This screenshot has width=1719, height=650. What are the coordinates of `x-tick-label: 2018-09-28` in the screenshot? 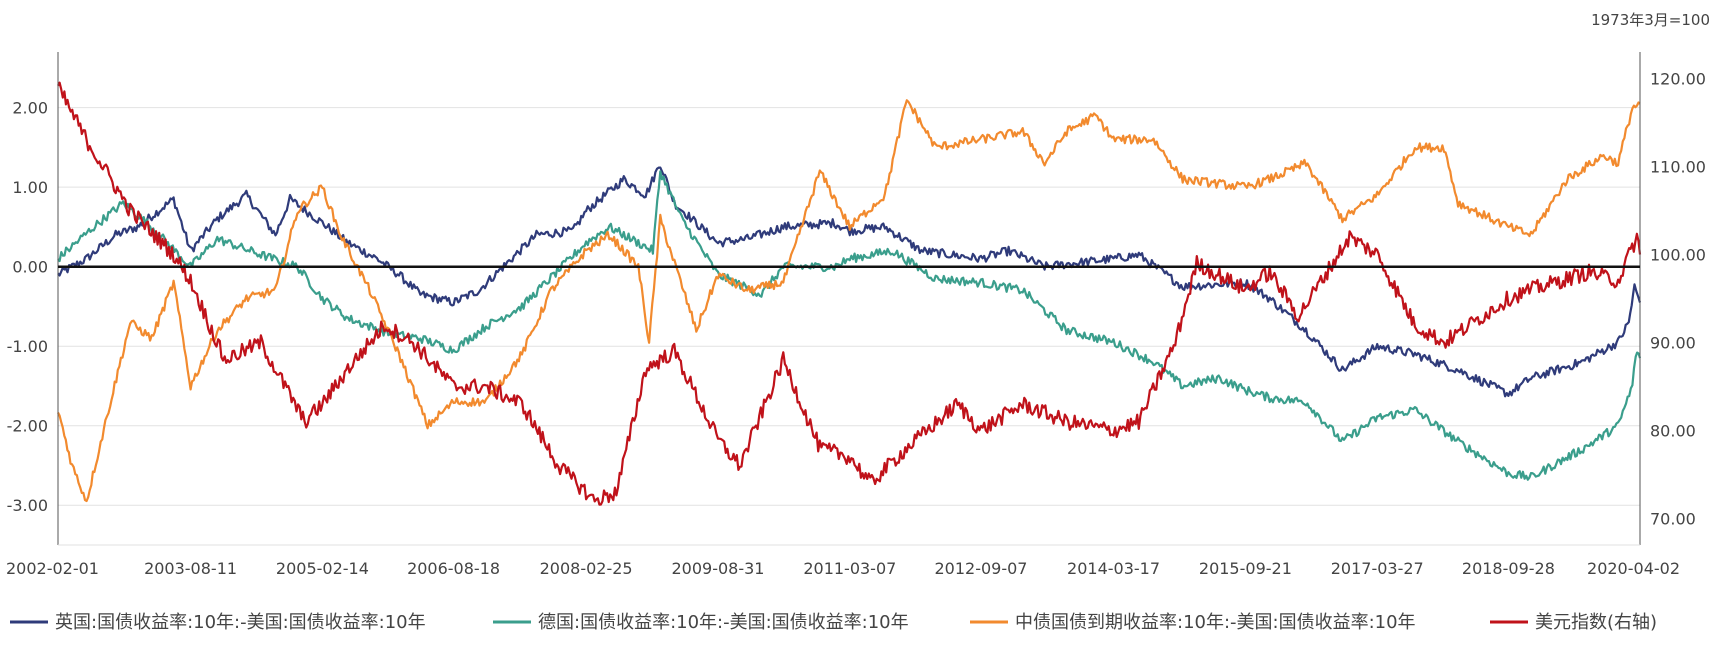 It's located at (1508, 568).